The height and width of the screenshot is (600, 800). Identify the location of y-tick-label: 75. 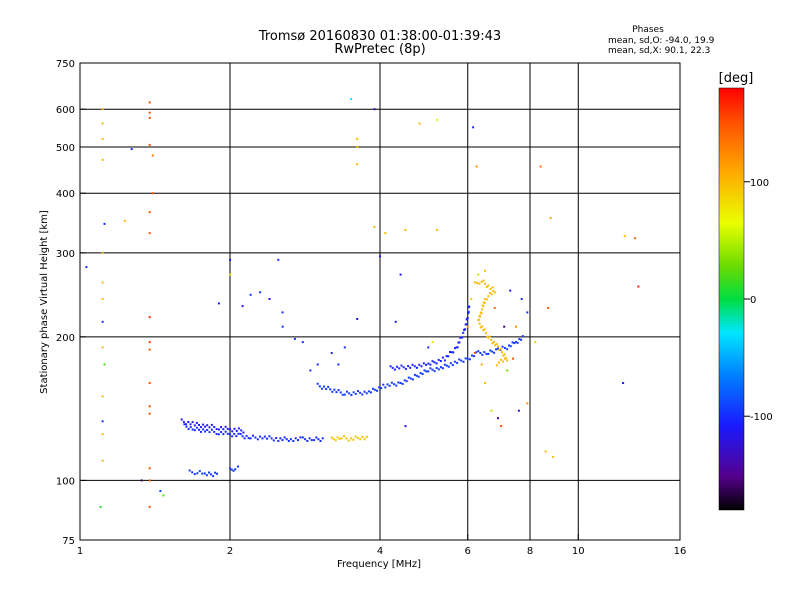
(68, 541).